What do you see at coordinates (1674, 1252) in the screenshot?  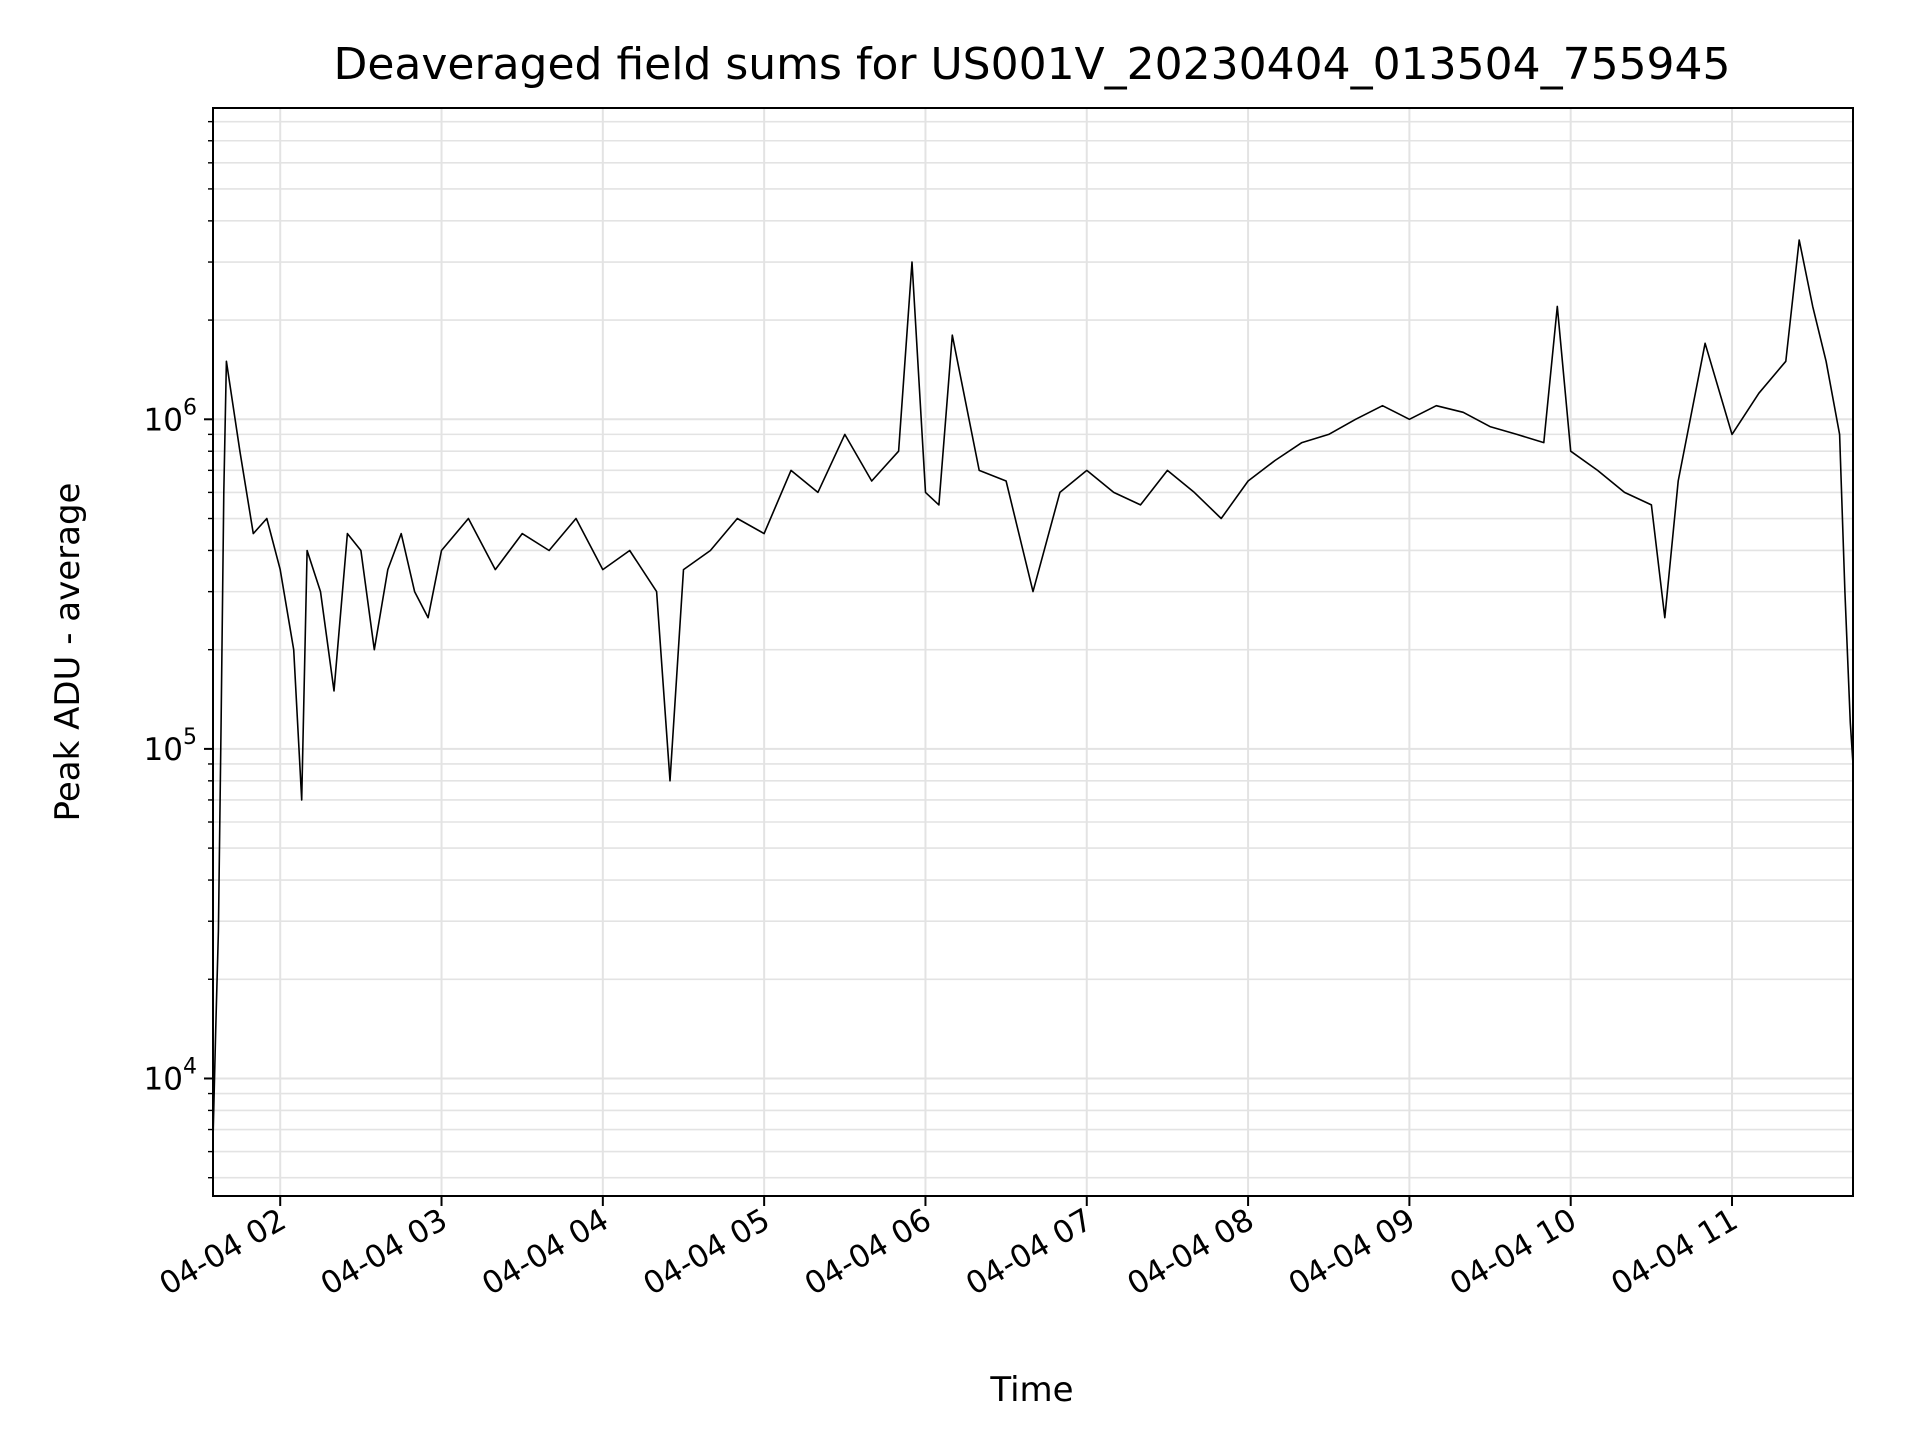 I see `x-tick-label: 04-04 11` at bounding box center [1674, 1252].